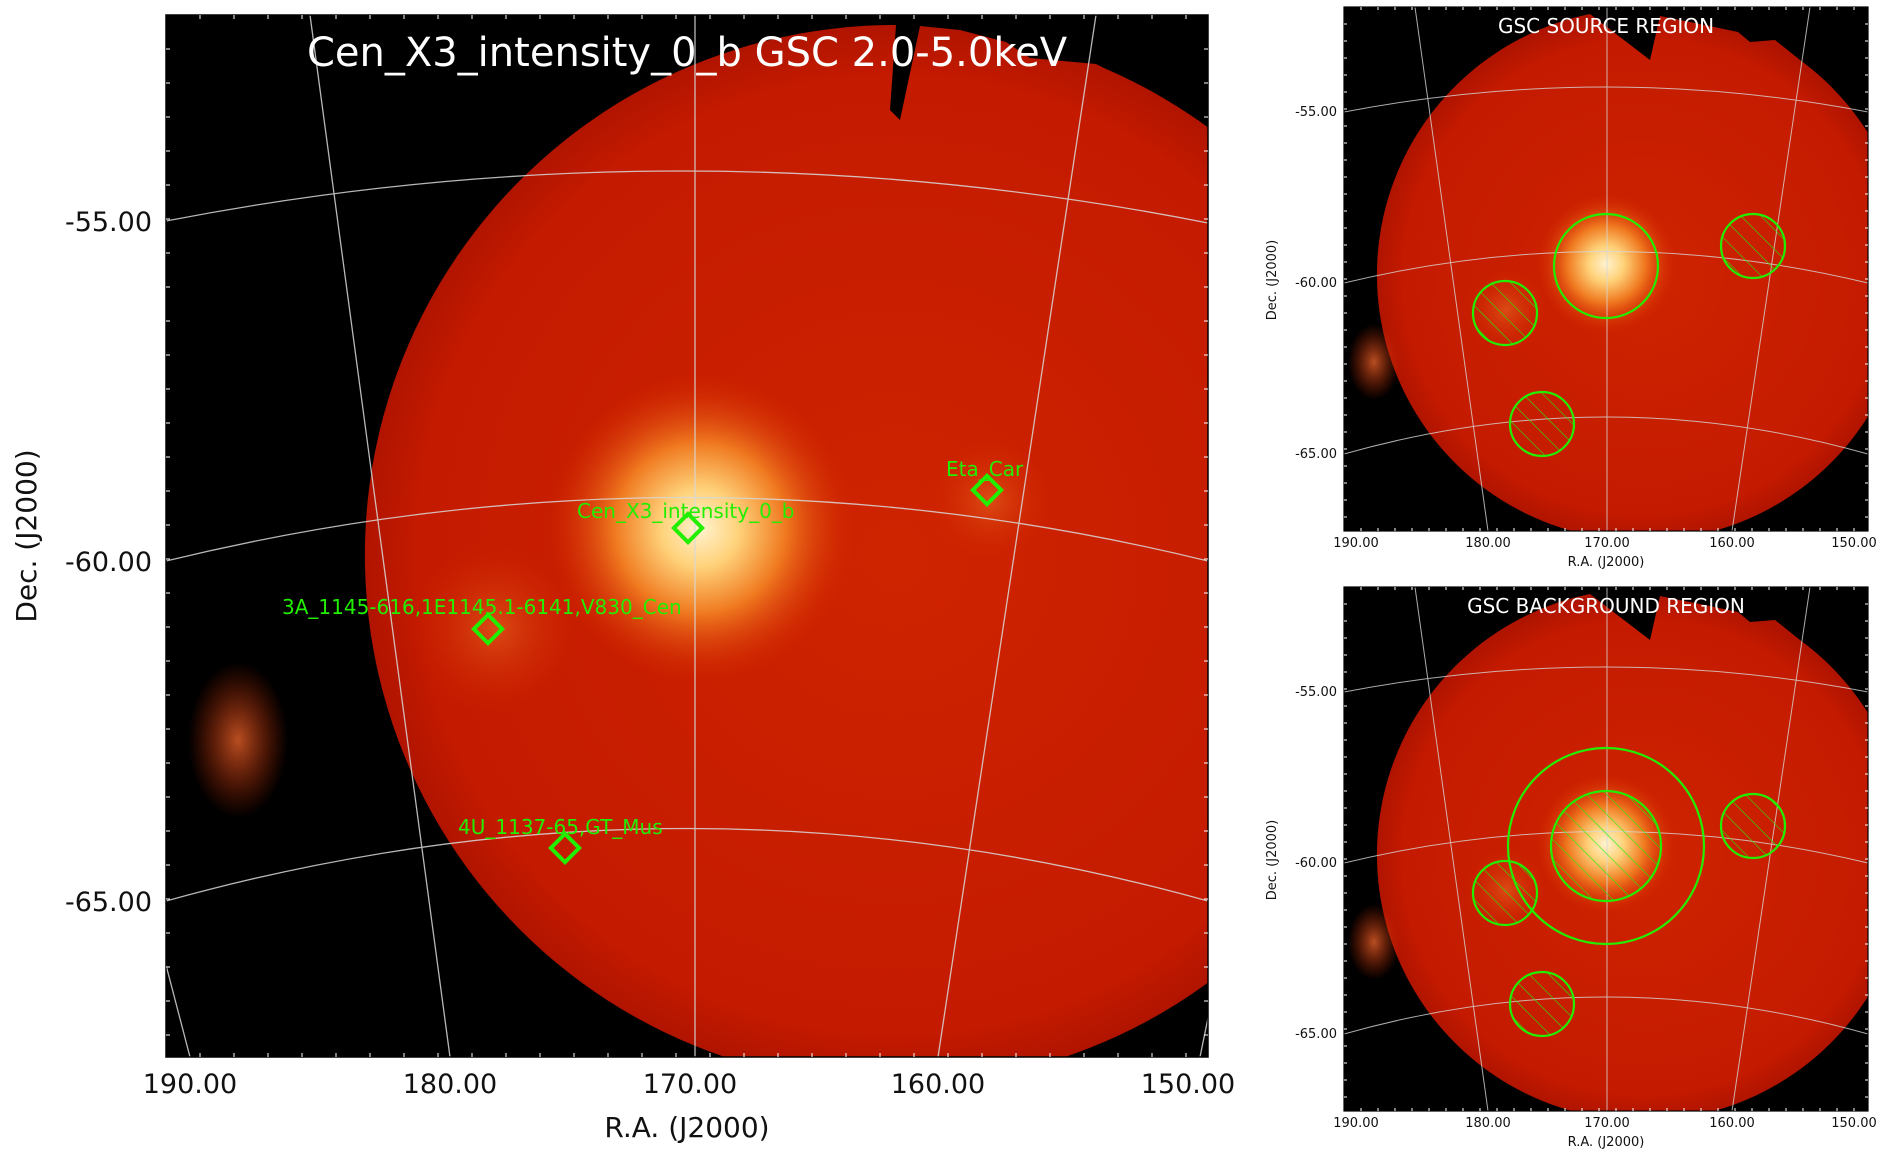 Image resolution: width=1889 pixels, height=1156 pixels. Describe the element at coordinates (1316, 112) in the screenshot. I see `src-y-tick-55: -55.00` at that location.